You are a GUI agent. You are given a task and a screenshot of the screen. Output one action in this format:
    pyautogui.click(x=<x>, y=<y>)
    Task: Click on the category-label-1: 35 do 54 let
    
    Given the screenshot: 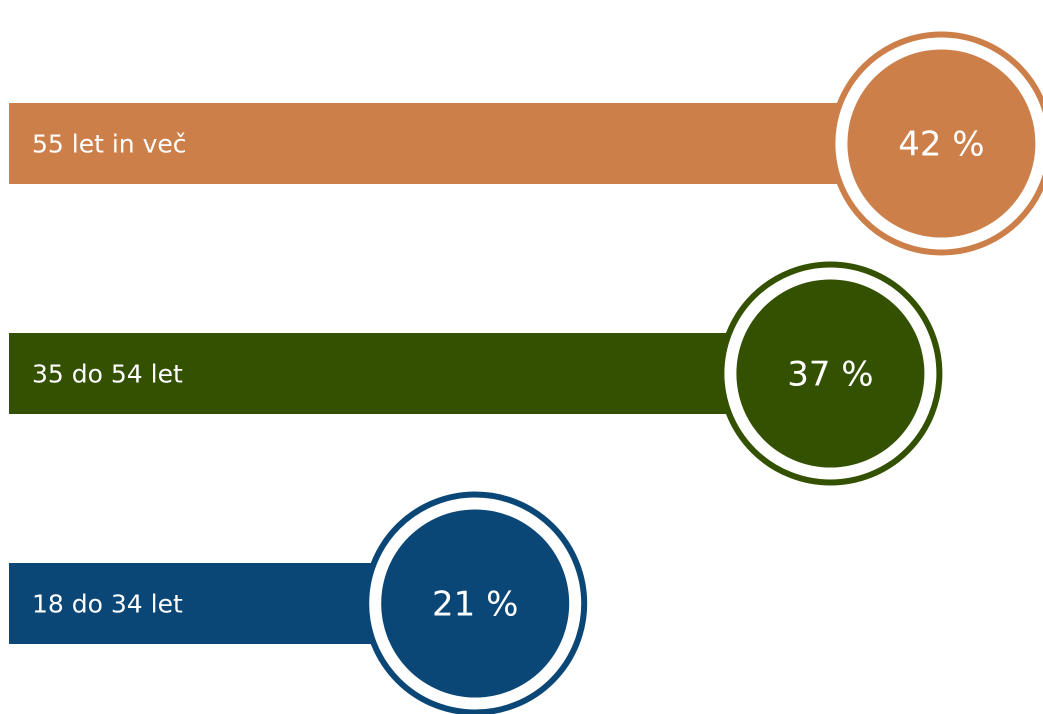 What is the action you would take?
    pyautogui.click(x=107, y=374)
    